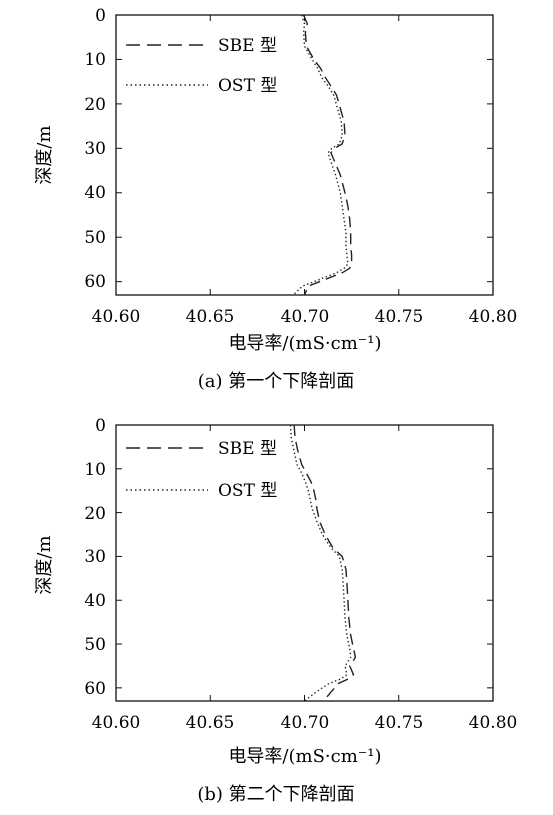  I want to click on xtick-a-40.75: 40.75, so click(399, 317).